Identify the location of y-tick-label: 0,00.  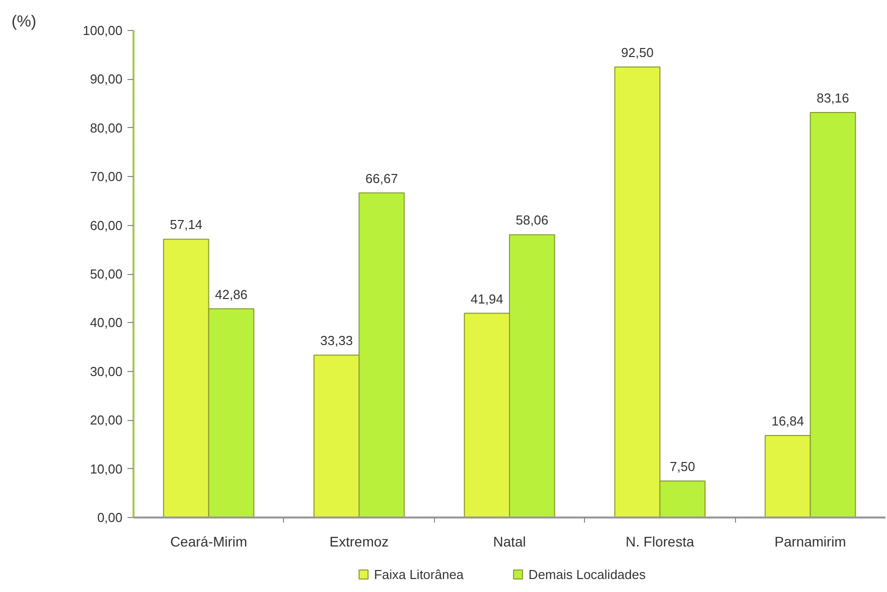
(110, 517).